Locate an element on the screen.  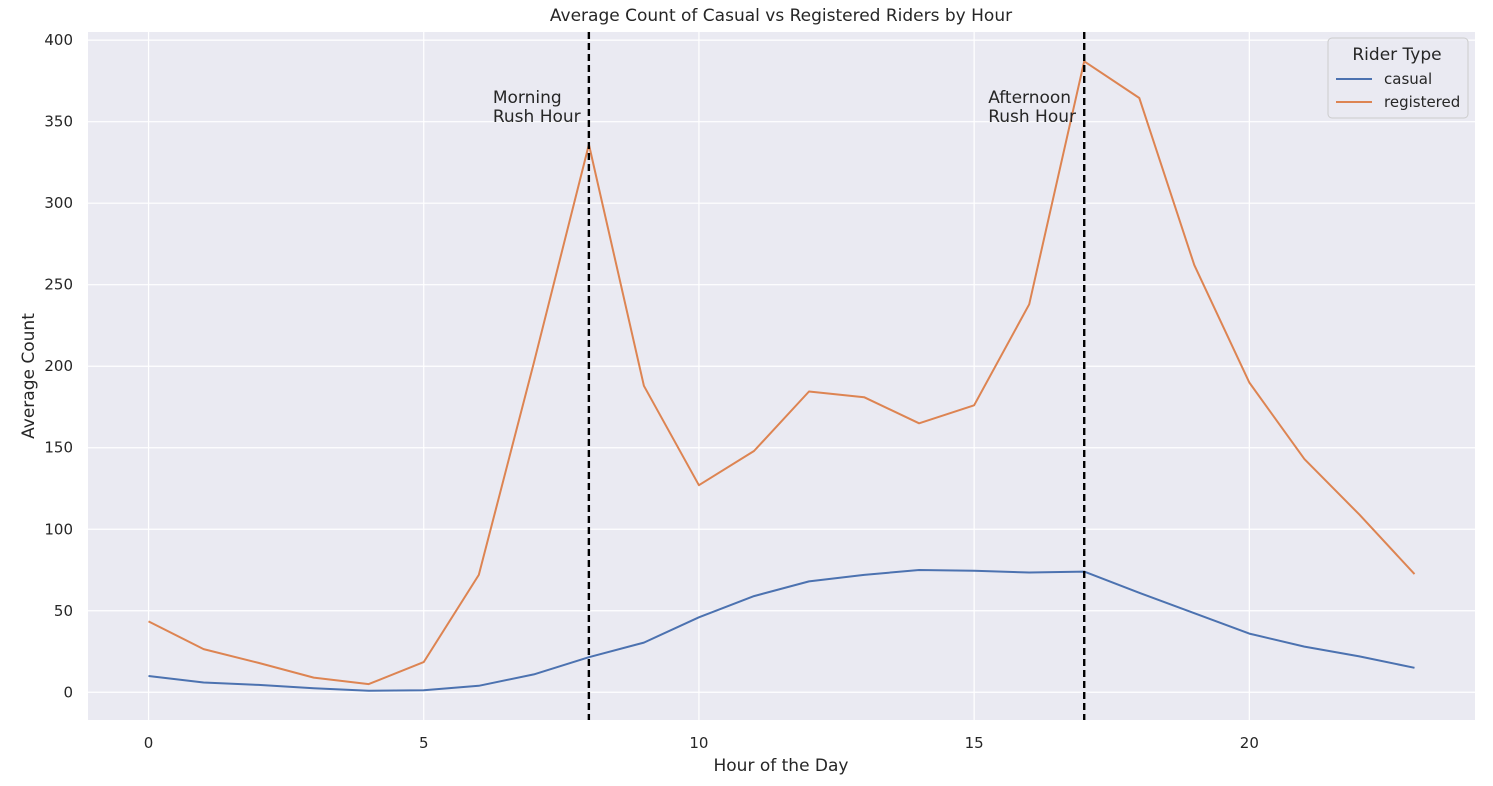
y-tick-label: 200 is located at coordinates (58, 366).